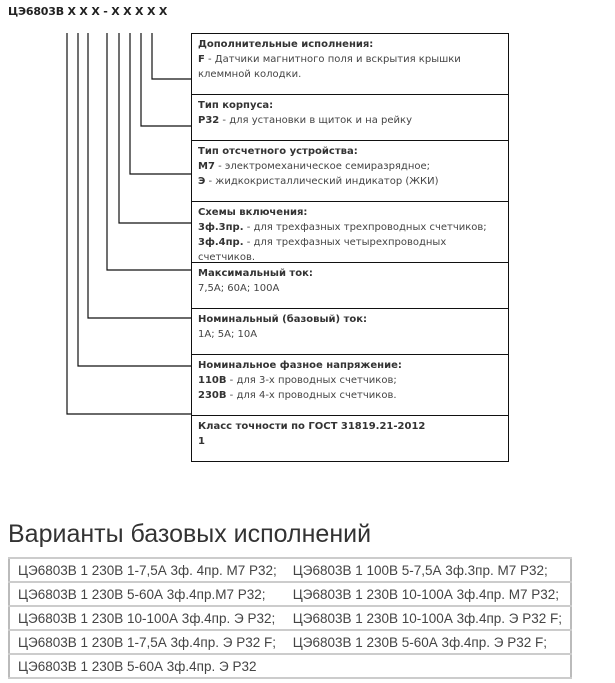 Image resolution: width=615 pixels, height=683 pixels. Describe the element at coordinates (212, 380) in the screenshot. I see `spec-code: 110В` at that location.